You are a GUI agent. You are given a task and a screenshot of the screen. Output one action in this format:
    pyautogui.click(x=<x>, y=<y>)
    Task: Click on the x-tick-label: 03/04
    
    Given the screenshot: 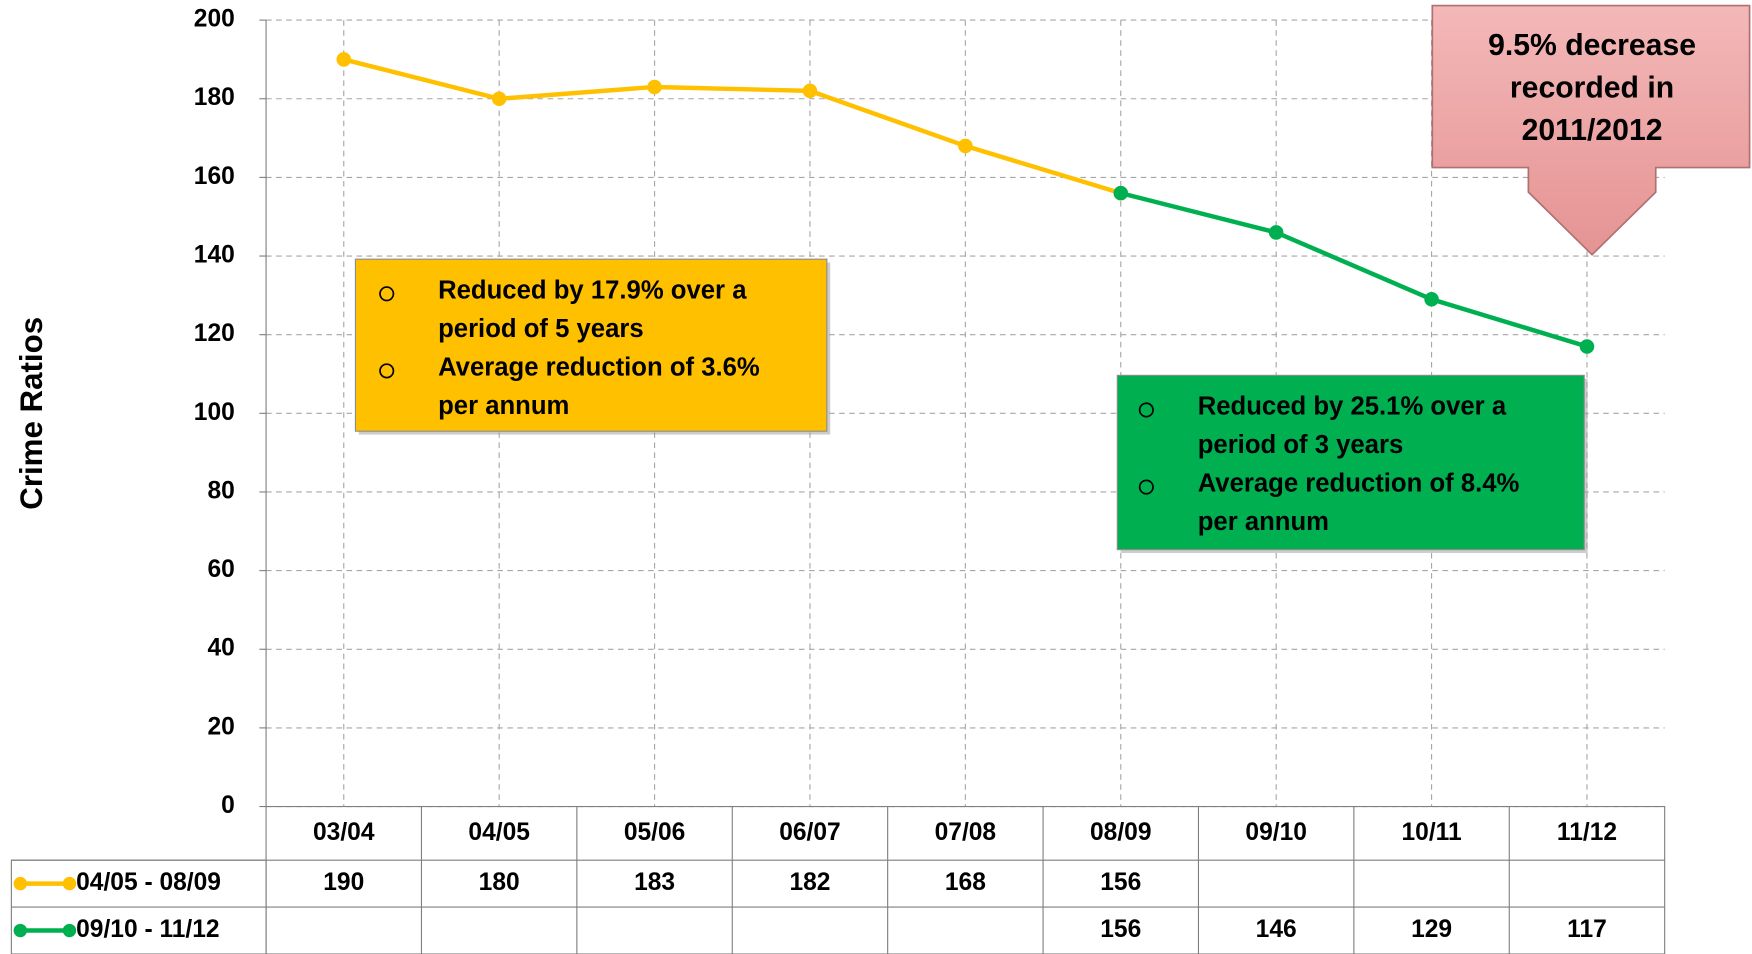 What is the action you would take?
    pyautogui.click(x=344, y=832)
    